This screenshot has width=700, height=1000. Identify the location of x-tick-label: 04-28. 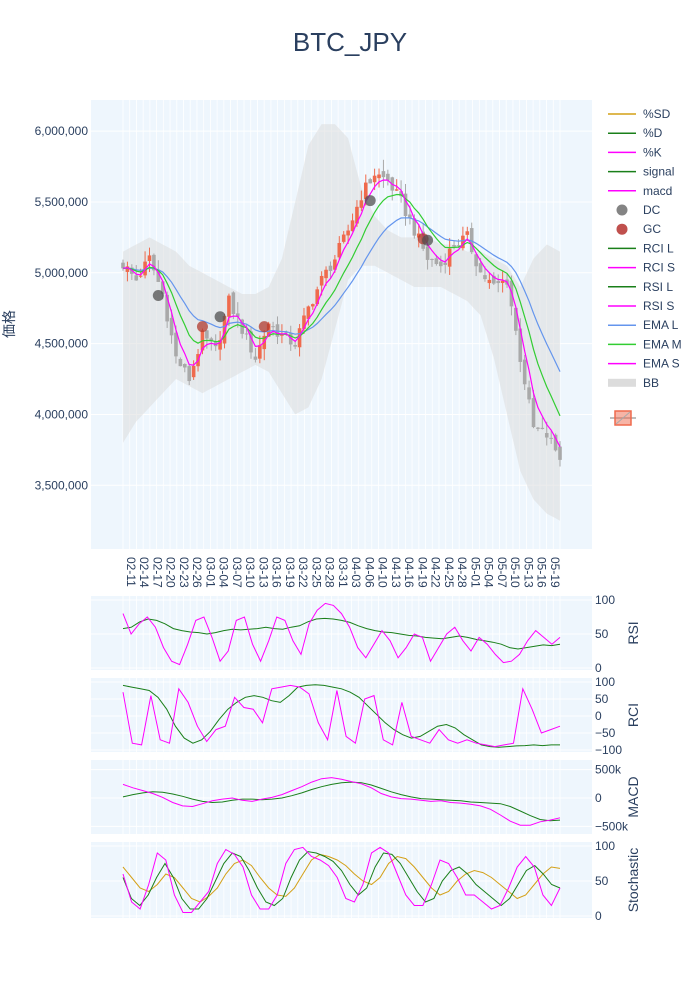
(462, 572).